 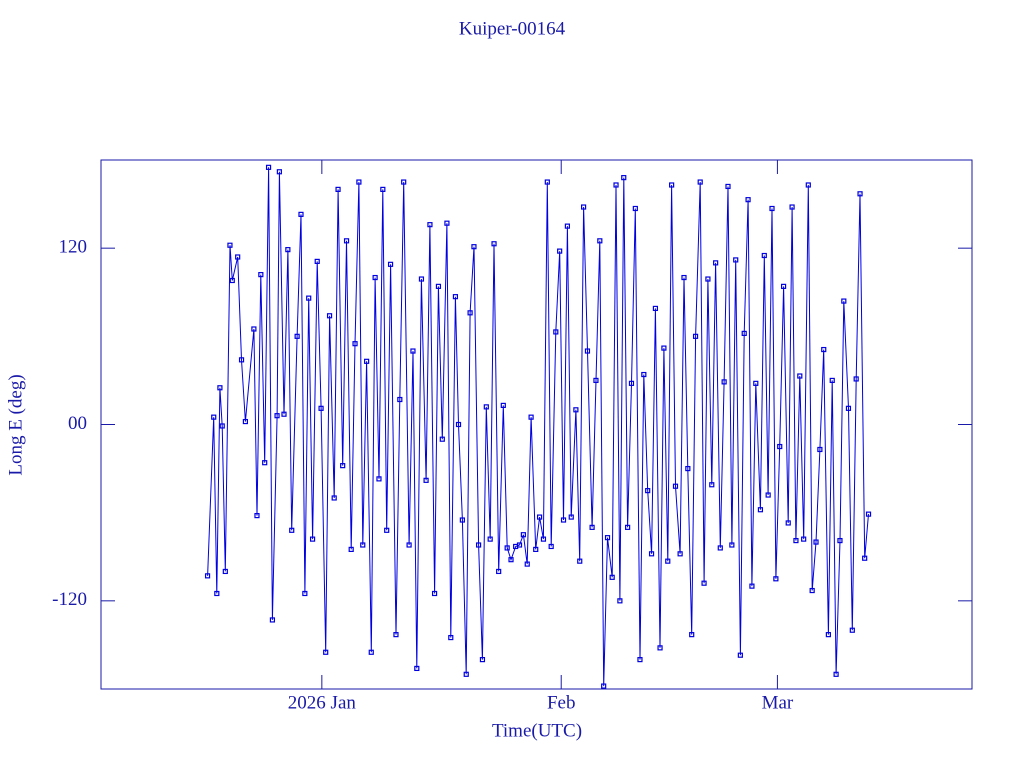 I want to click on y-axis-label: Long E (deg), so click(x=15, y=424).